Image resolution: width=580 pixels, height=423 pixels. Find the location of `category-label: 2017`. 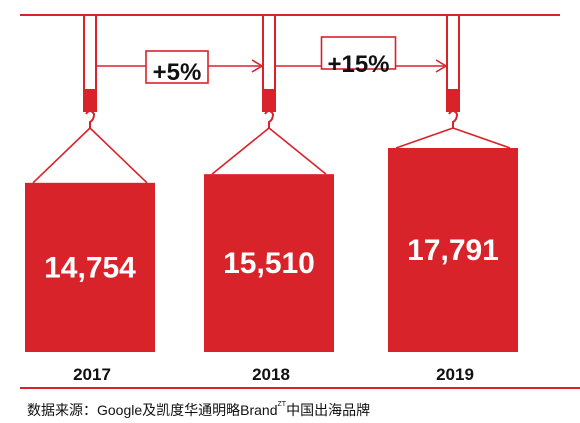

category-label: 2017 is located at coordinates (92, 374).